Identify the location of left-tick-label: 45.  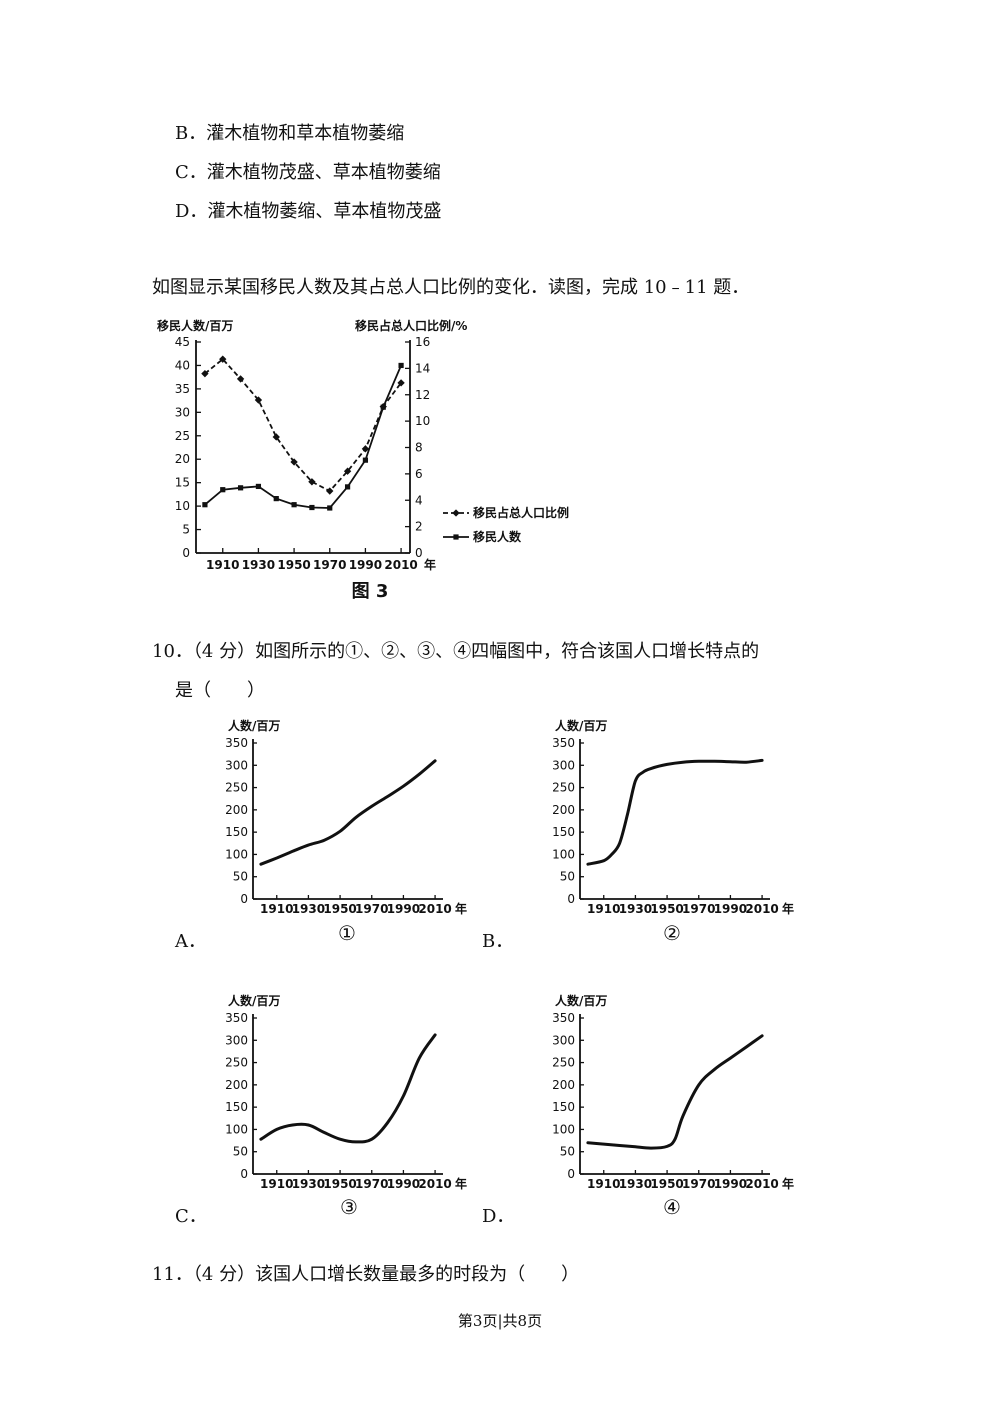
(182, 342).